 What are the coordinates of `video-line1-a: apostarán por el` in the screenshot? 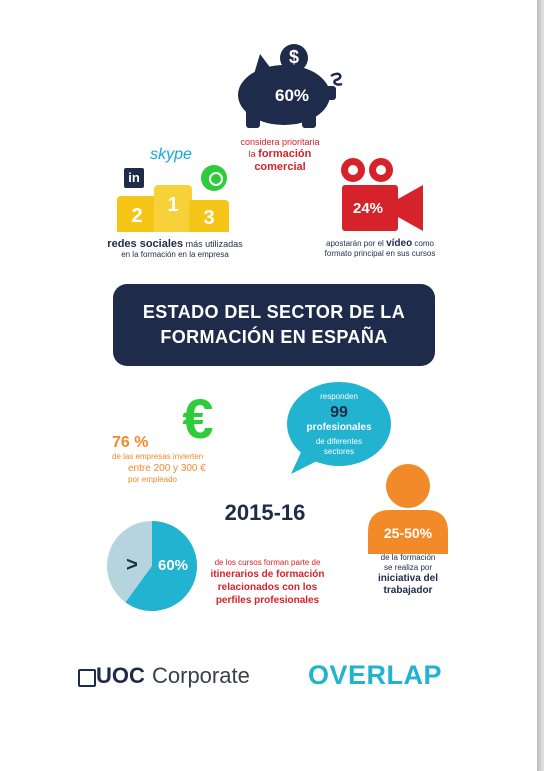 It's located at (355, 243).